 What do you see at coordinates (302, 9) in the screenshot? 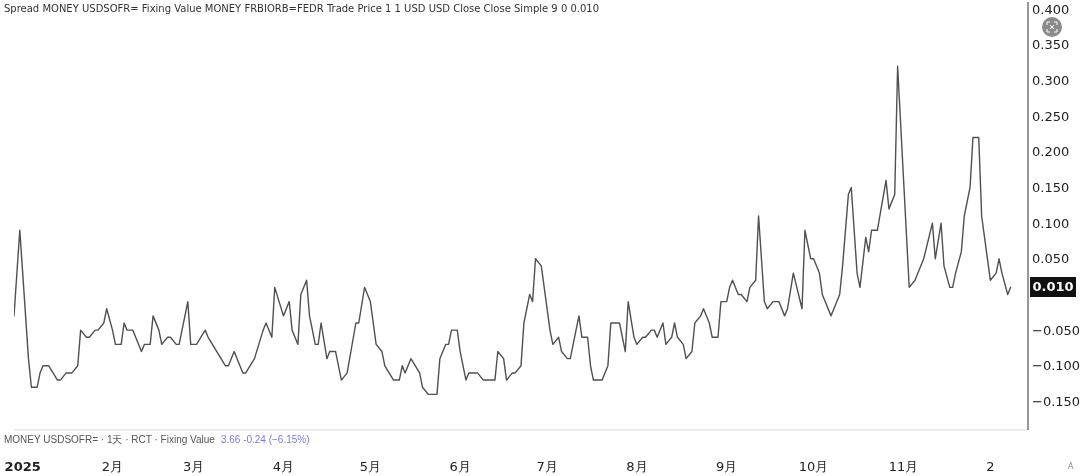
I see `chart-title: Spread MONEY USDSOFR= Fixing Value MONEY FRBIORB=FEDR Trade Price 1 1 USD USD Close Close Simple 9 0 0.010` at bounding box center [302, 9].